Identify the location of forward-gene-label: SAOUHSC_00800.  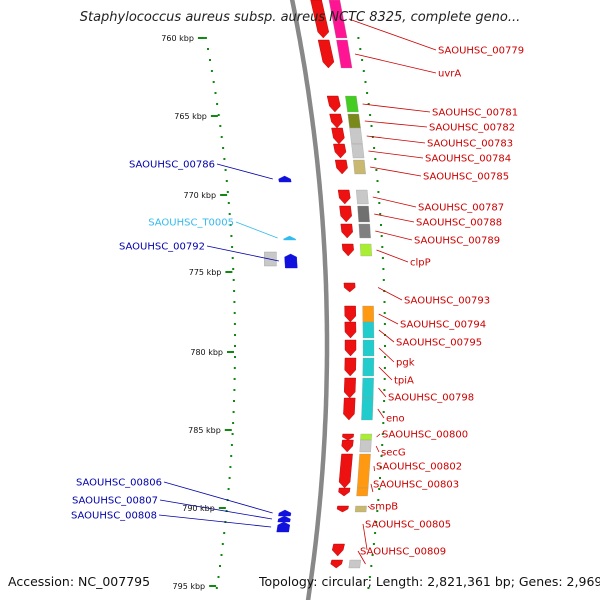
(425, 435).